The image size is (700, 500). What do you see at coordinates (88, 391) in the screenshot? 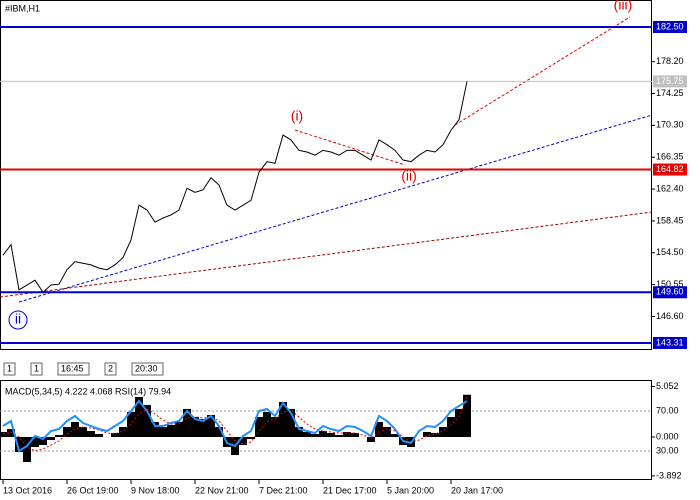
I see `indicator-title: MACD(5,34,5) 4.222 4.068 RSI(14) 79.94` at bounding box center [88, 391].